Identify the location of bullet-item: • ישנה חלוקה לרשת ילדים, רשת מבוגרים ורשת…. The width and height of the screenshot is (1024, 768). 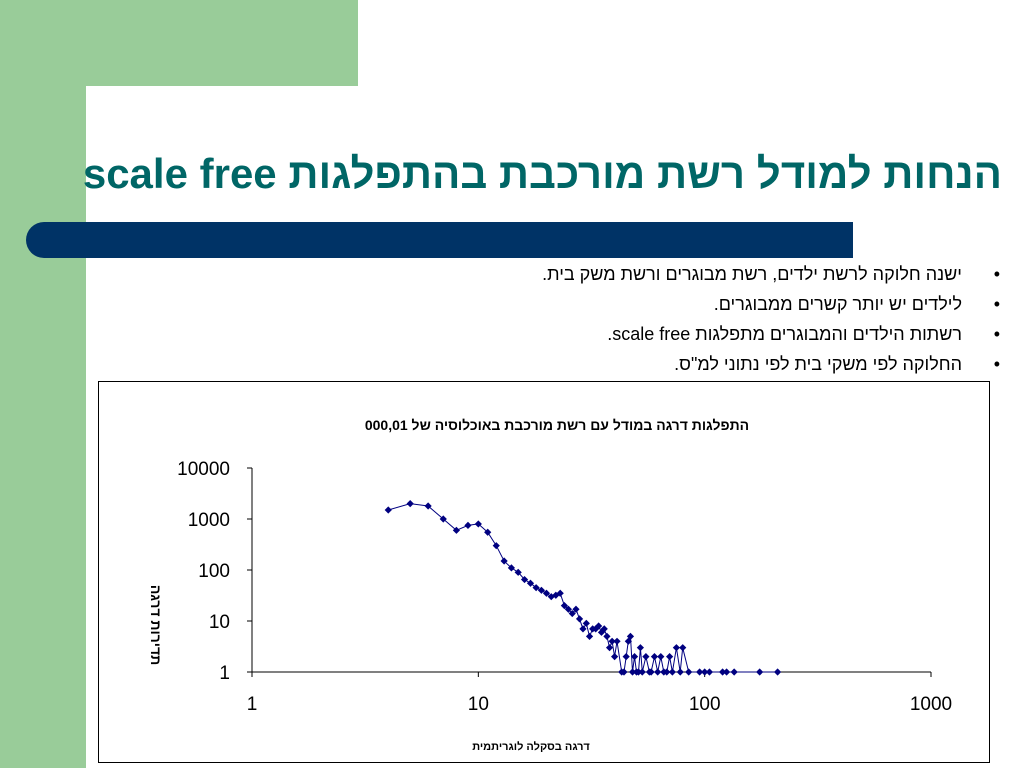
(554, 274).